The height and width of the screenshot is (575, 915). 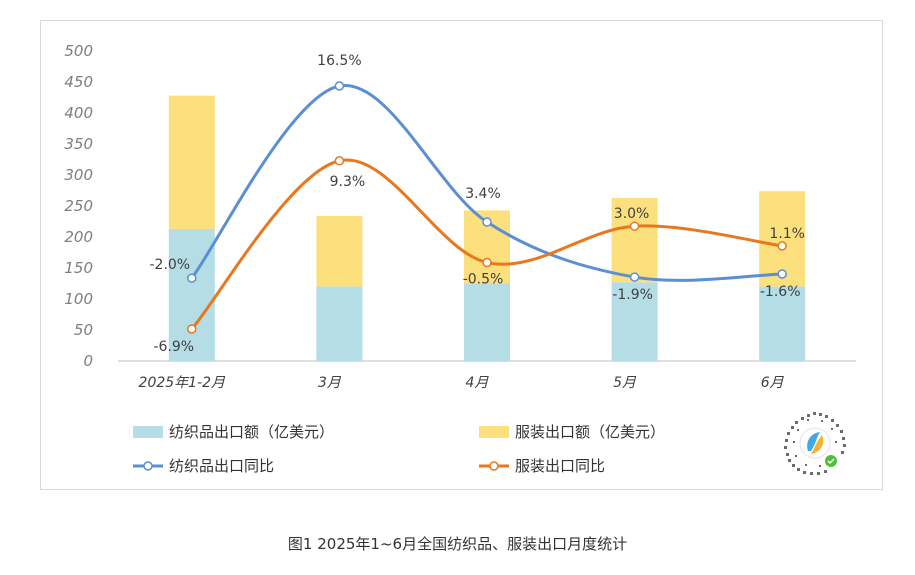 I want to click on mini-program-qr-code-icon, so click(x=815, y=443).